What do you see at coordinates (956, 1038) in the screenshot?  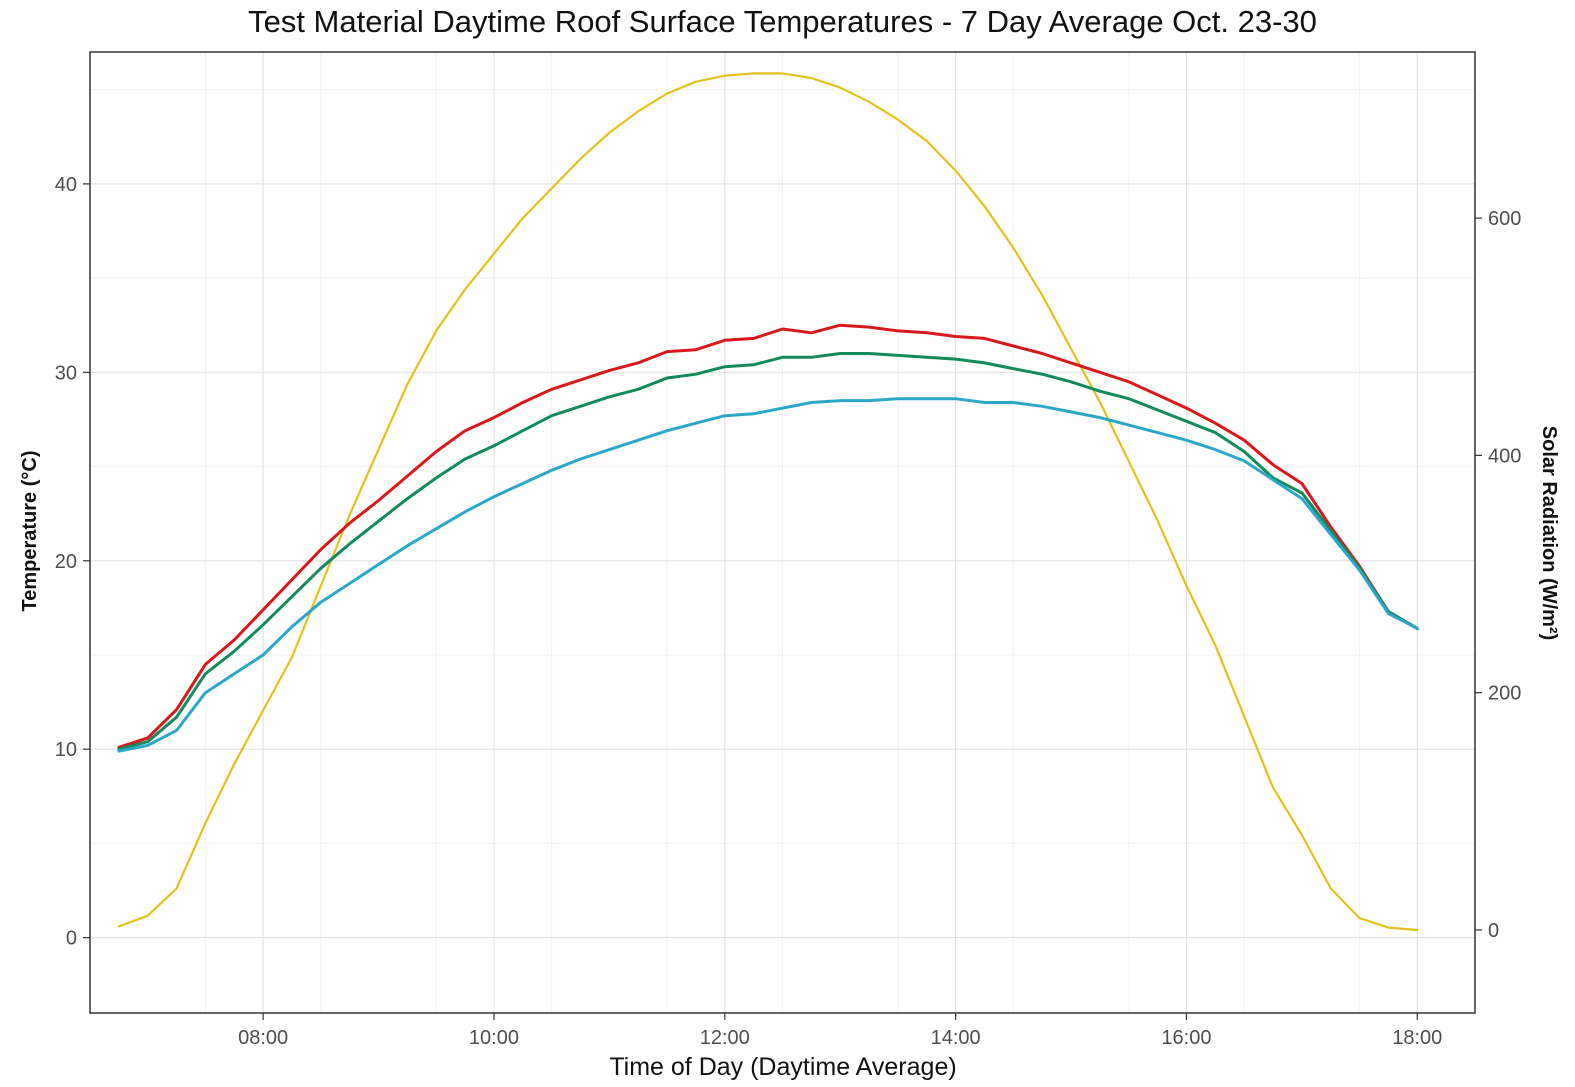 I see `x-tick-label: 14:00` at bounding box center [956, 1038].